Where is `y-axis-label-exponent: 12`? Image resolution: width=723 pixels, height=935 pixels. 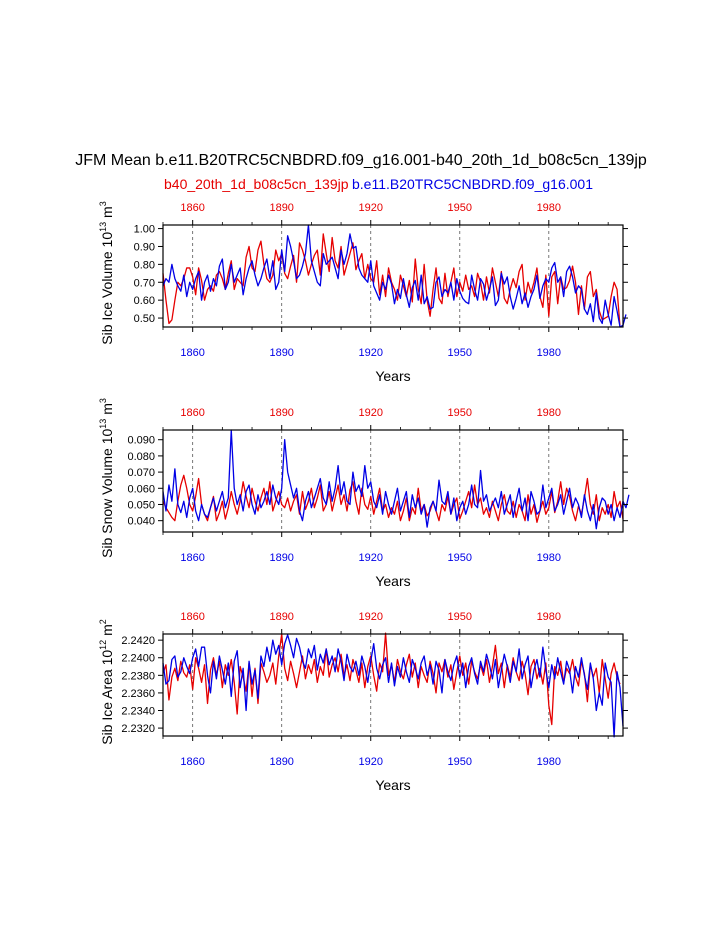
y-axis-label-exponent: 12 is located at coordinates (103, 645).